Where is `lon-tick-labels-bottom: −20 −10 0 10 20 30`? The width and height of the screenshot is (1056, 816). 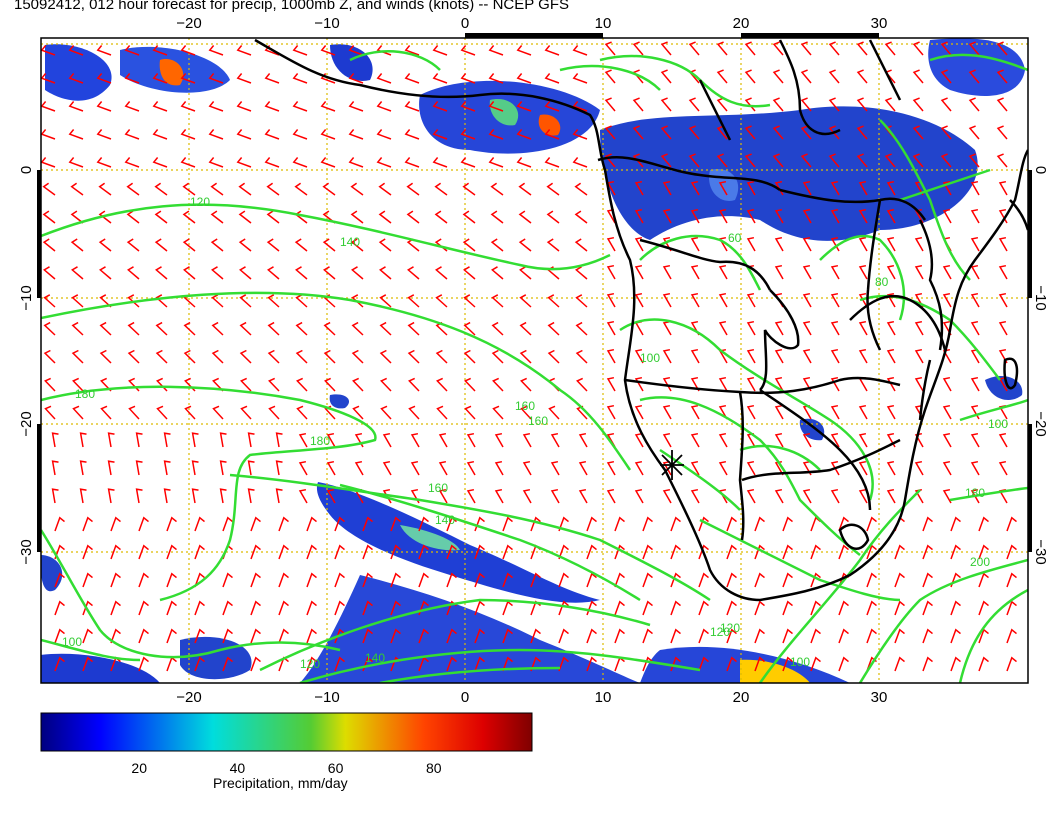 lon-tick-labels-bottom: −20 −10 0 10 20 30 is located at coordinates (531, 697).